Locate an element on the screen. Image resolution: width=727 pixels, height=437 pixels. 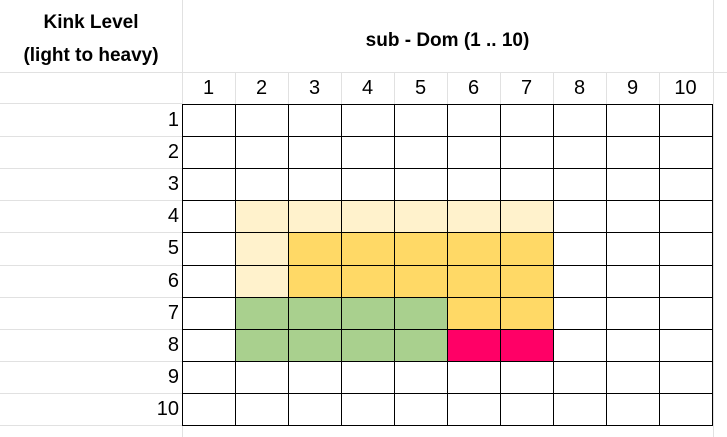
matrix-cell-r5-c9 is located at coordinates (633, 249).